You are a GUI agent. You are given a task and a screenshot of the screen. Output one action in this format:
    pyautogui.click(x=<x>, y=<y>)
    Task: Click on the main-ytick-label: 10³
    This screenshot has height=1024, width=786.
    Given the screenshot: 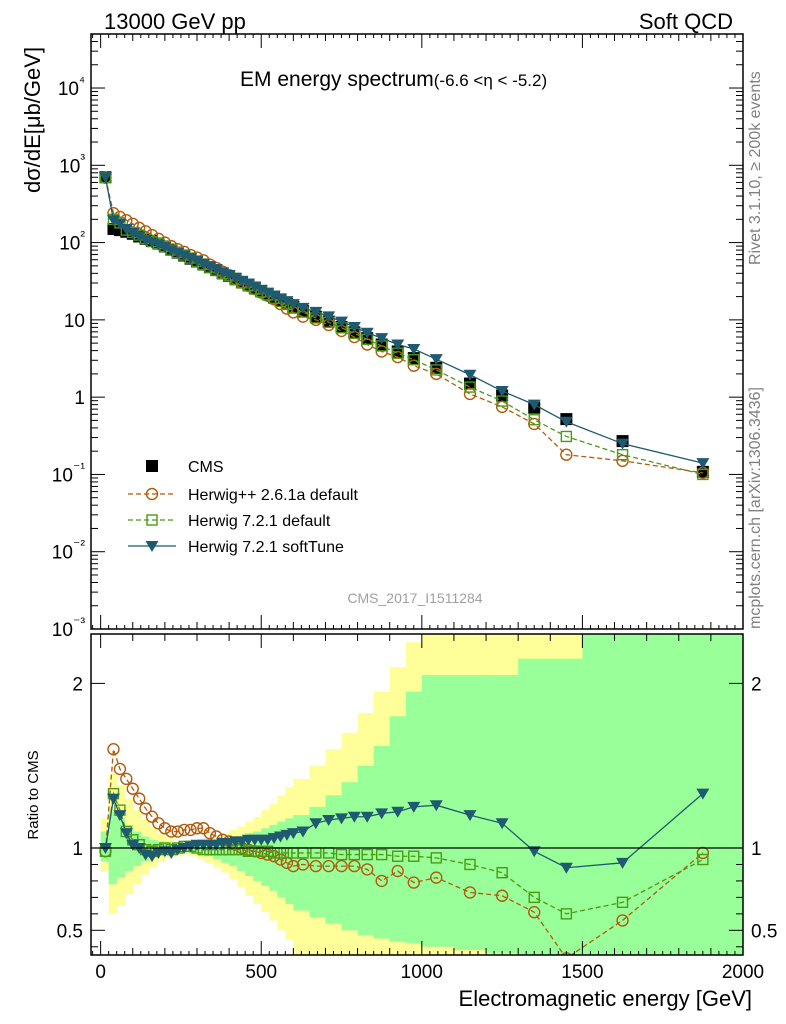 What is the action you would take?
    pyautogui.click(x=72, y=163)
    